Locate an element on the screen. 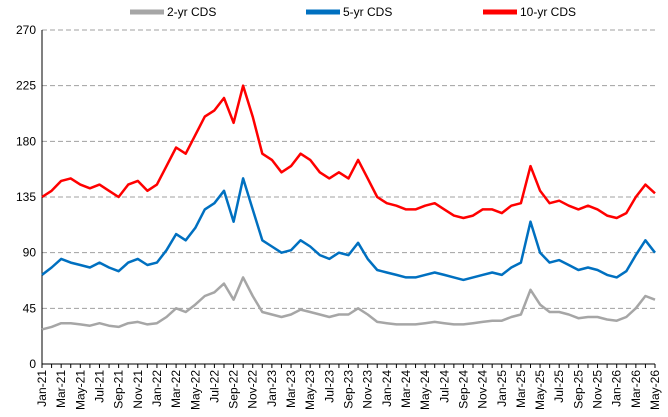 Image resolution: width=668 pixels, height=417 pixels. x-tick-label: Mar-26 is located at coordinates (636, 389).